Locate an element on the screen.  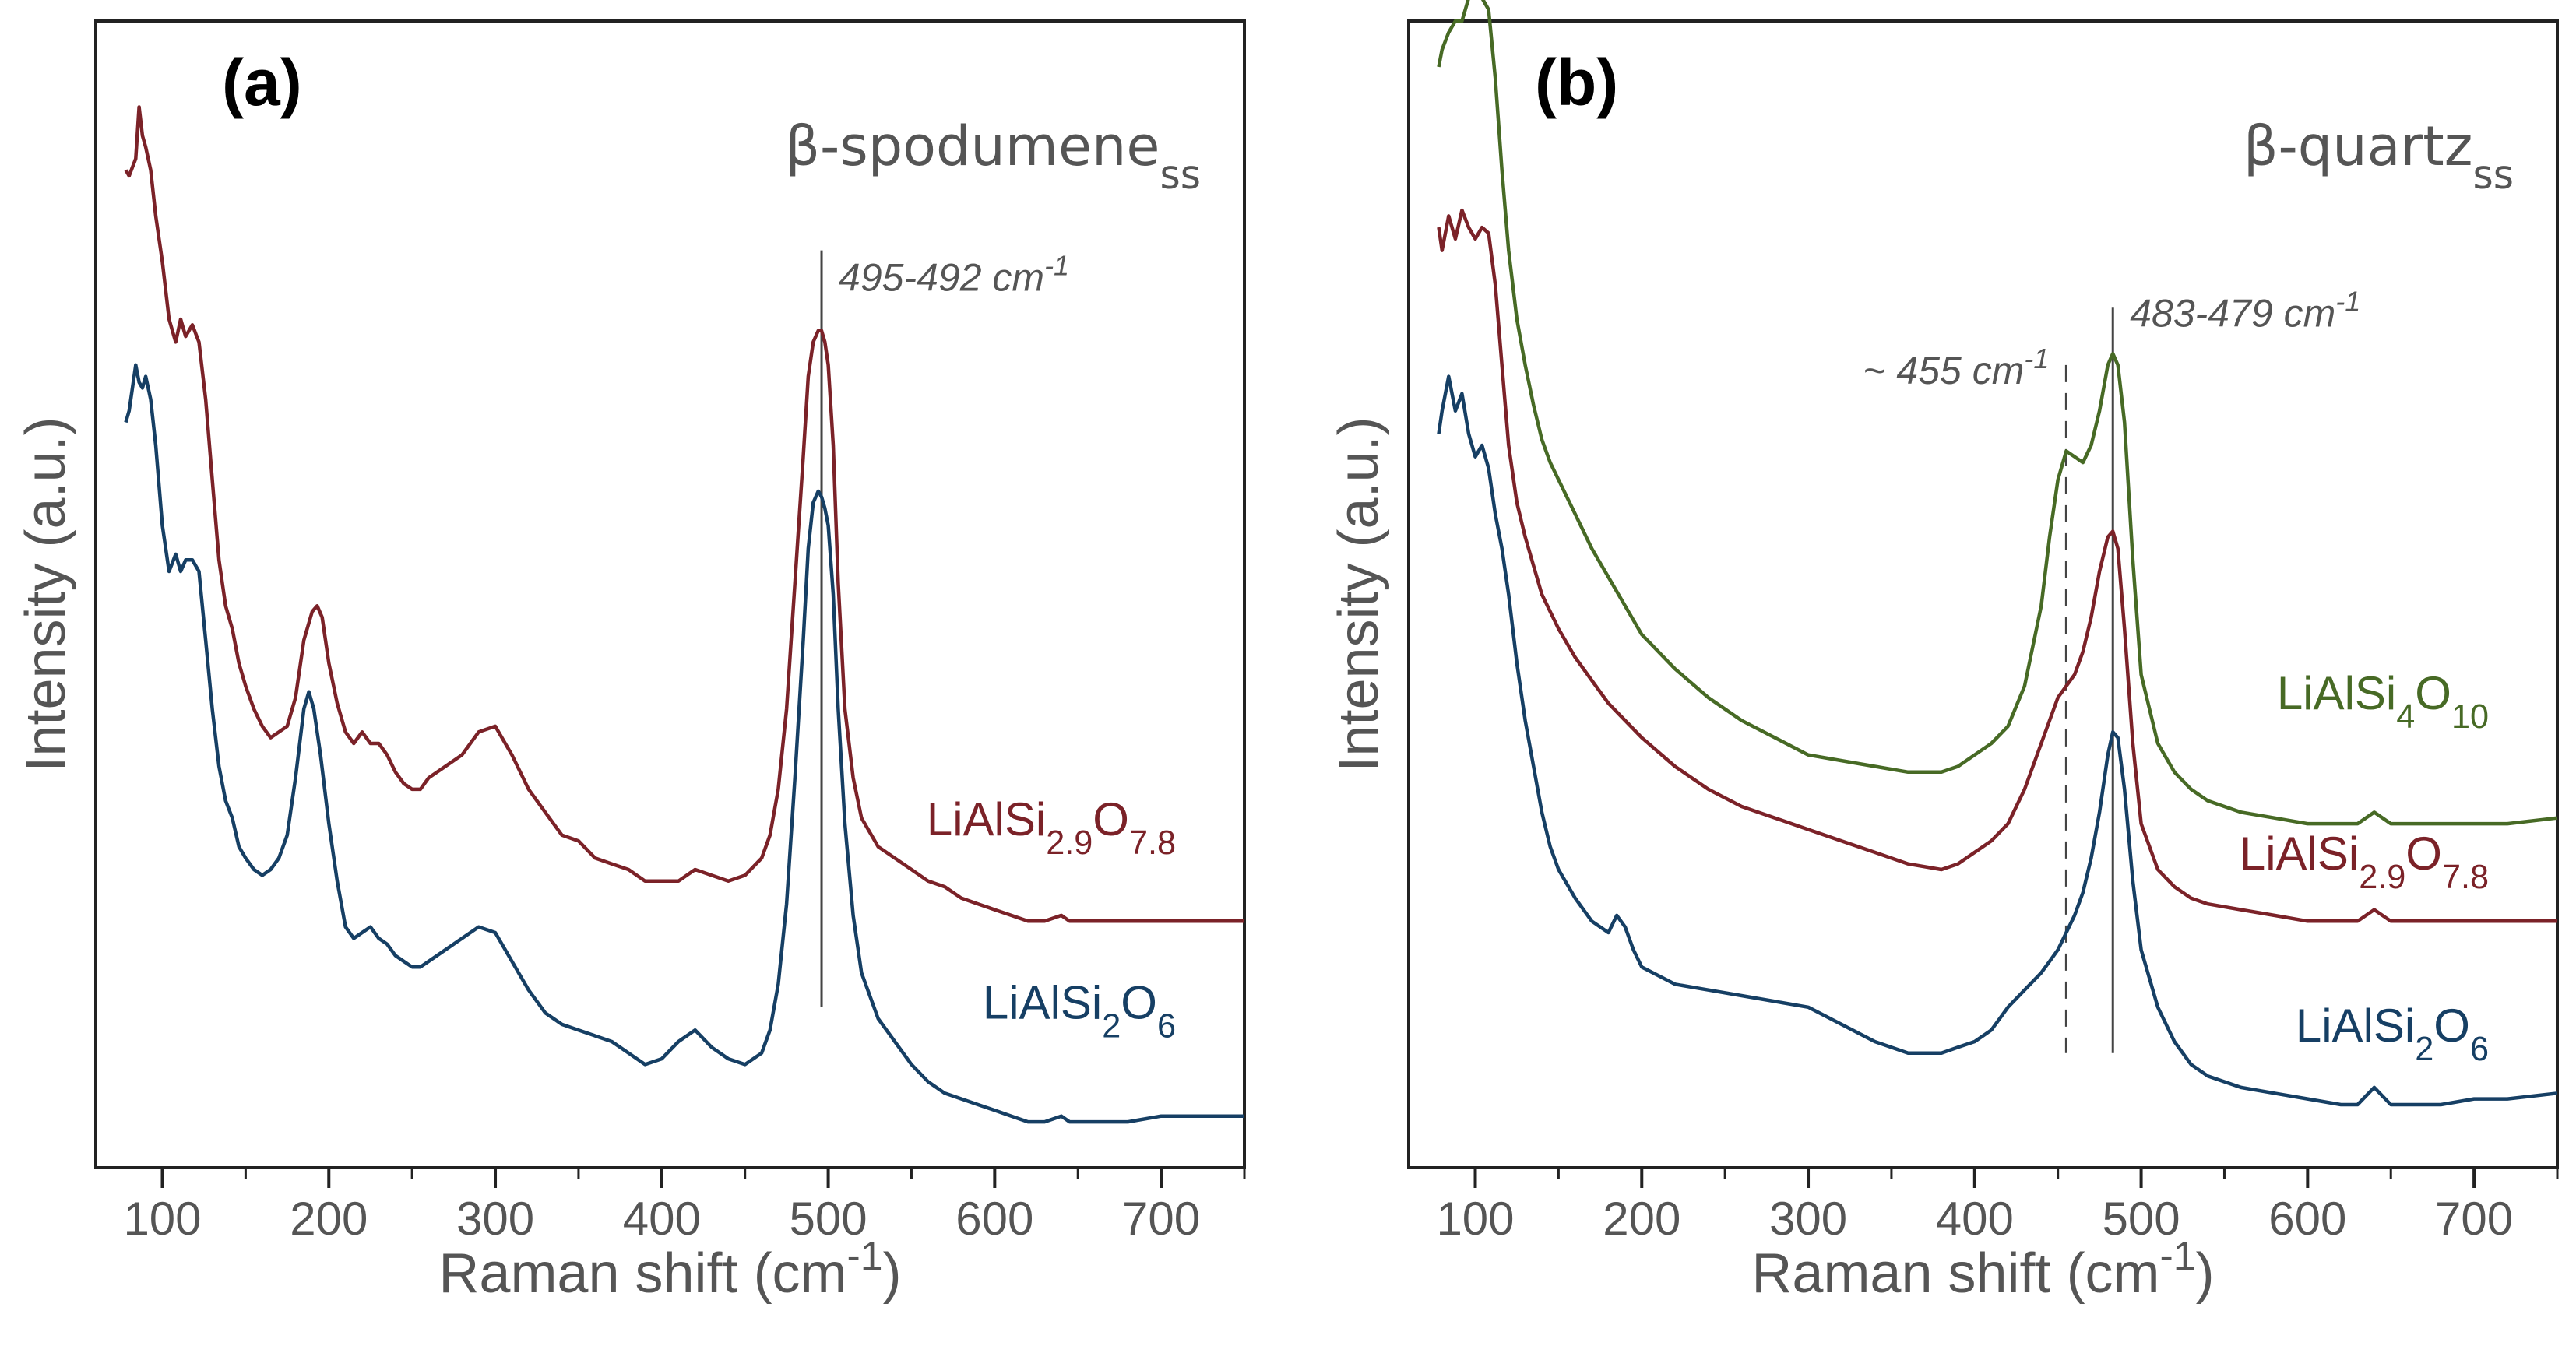
peak-annotation: 483-479 cm-1 is located at coordinates (2245, 310).